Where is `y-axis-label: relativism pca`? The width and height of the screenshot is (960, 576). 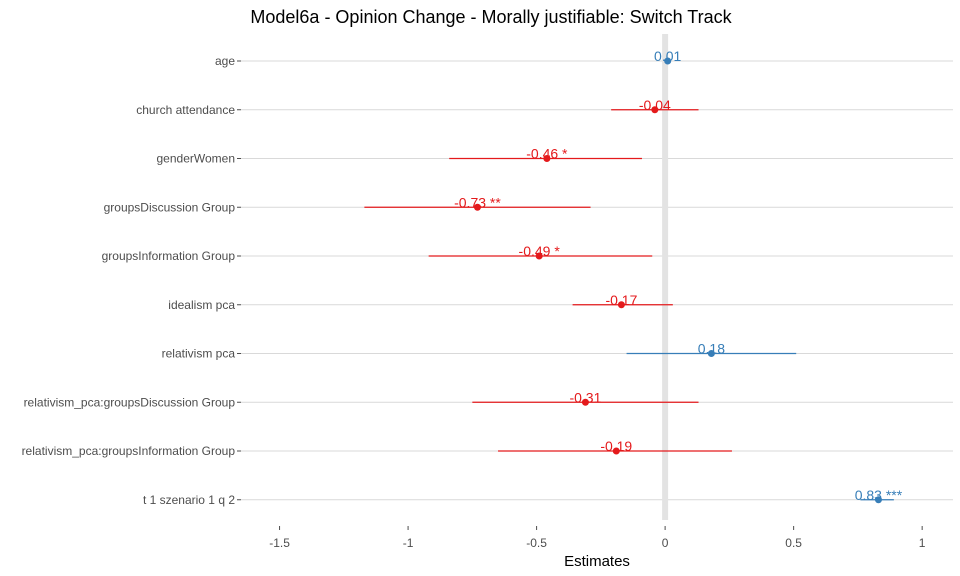 y-axis-label: relativism pca is located at coordinates (199, 354).